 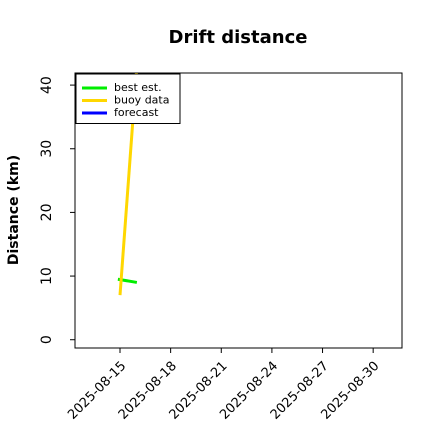 What do you see at coordinates (47, 339) in the screenshot?
I see `y-tick-label: 0` at bounding box center [47, 339].